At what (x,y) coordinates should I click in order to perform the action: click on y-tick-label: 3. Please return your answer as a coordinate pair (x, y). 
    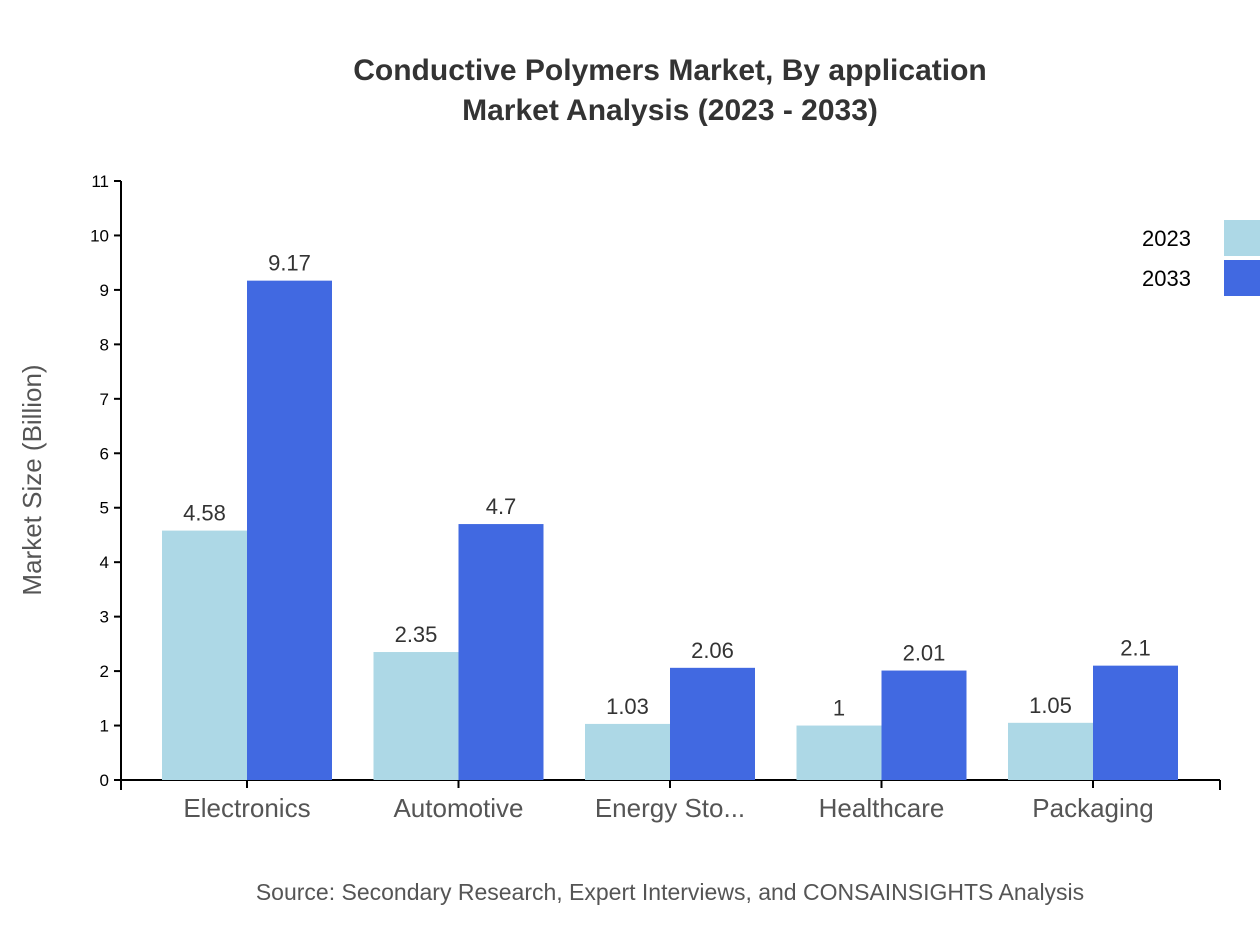
    Looking at the image, I should click on (104, 617).